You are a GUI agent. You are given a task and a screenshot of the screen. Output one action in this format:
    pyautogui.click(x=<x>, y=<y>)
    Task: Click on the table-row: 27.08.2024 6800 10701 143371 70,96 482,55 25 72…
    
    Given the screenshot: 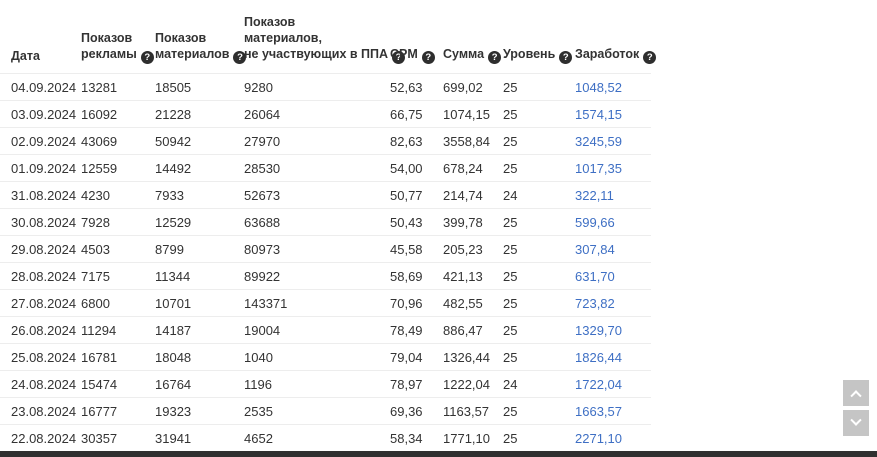 What is the action you would take?
    pyautogui.click(x=325, y=303)
    